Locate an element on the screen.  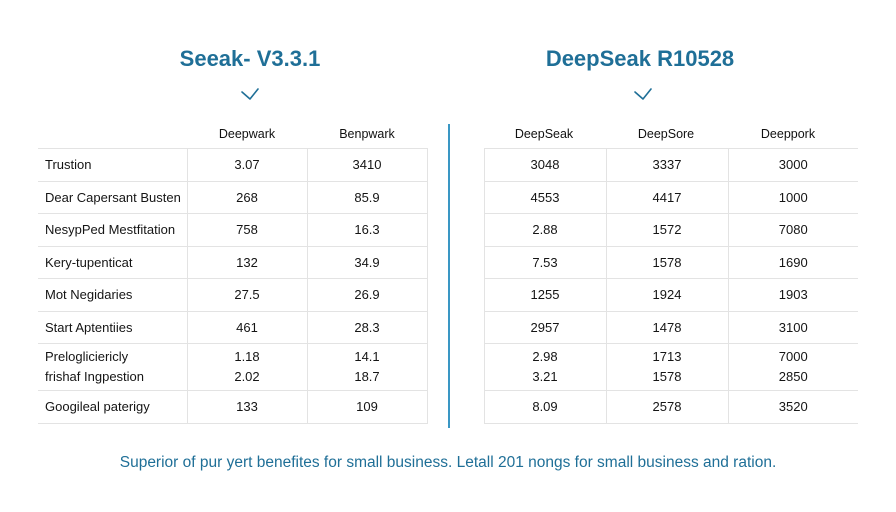
table-cell: 85.9 is located at coordinates (366, 197).